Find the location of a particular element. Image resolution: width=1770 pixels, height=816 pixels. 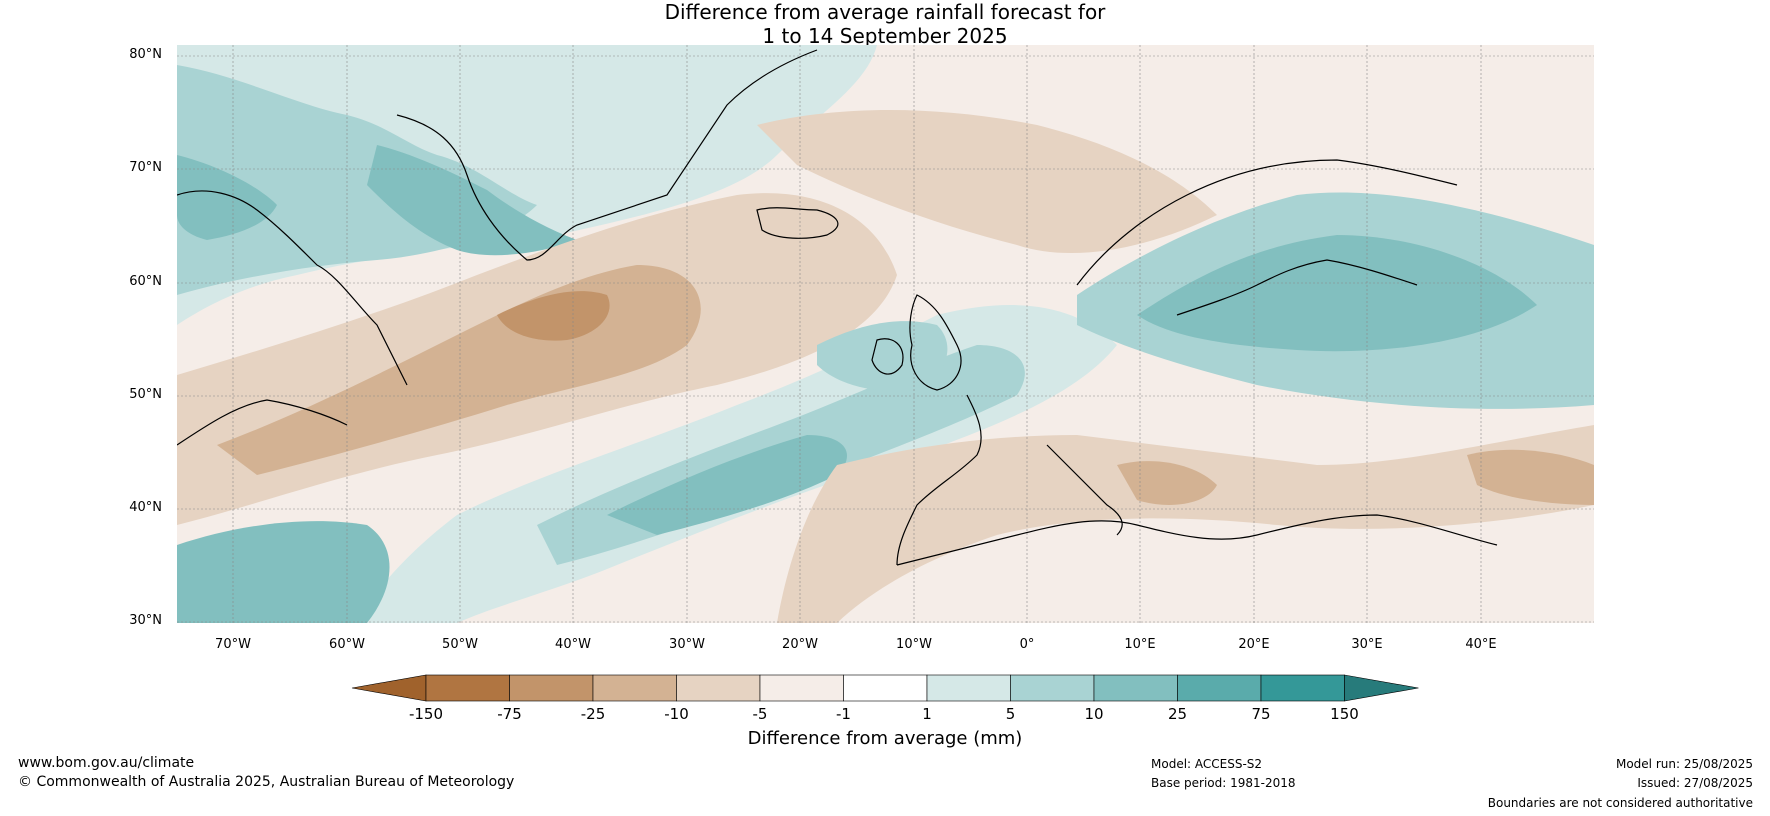

lon-label-40e: 40°E is located at coordinates (1481, 644).